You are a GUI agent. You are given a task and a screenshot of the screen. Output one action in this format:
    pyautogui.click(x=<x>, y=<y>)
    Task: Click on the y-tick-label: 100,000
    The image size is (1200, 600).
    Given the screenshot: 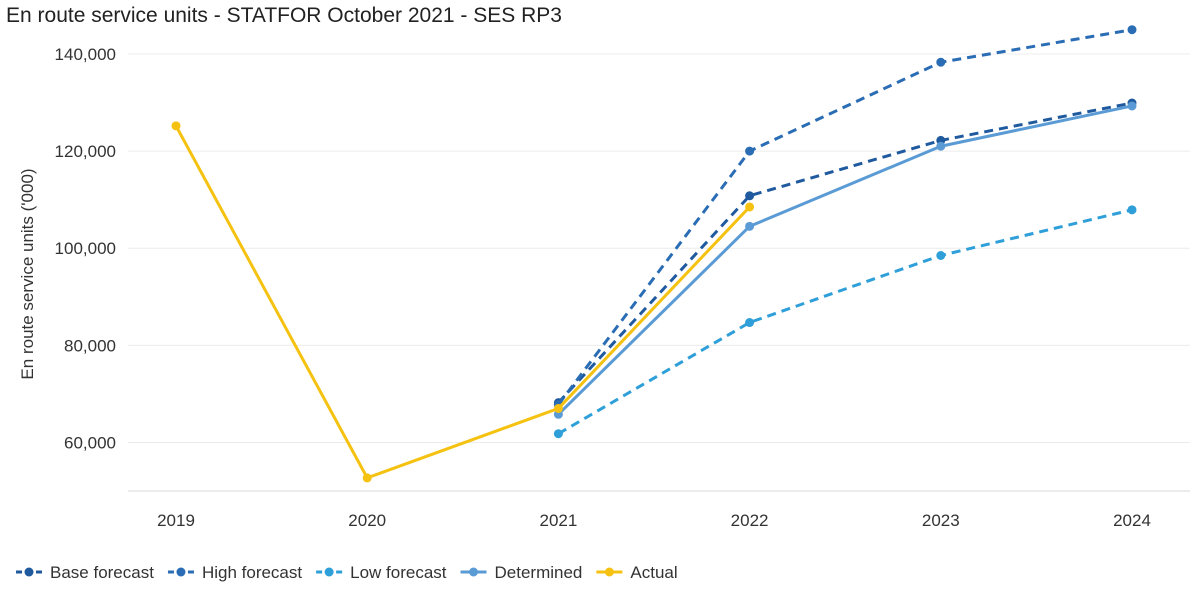 What is the action you would take?
    pyautogui.click(x=85, y=248)
    